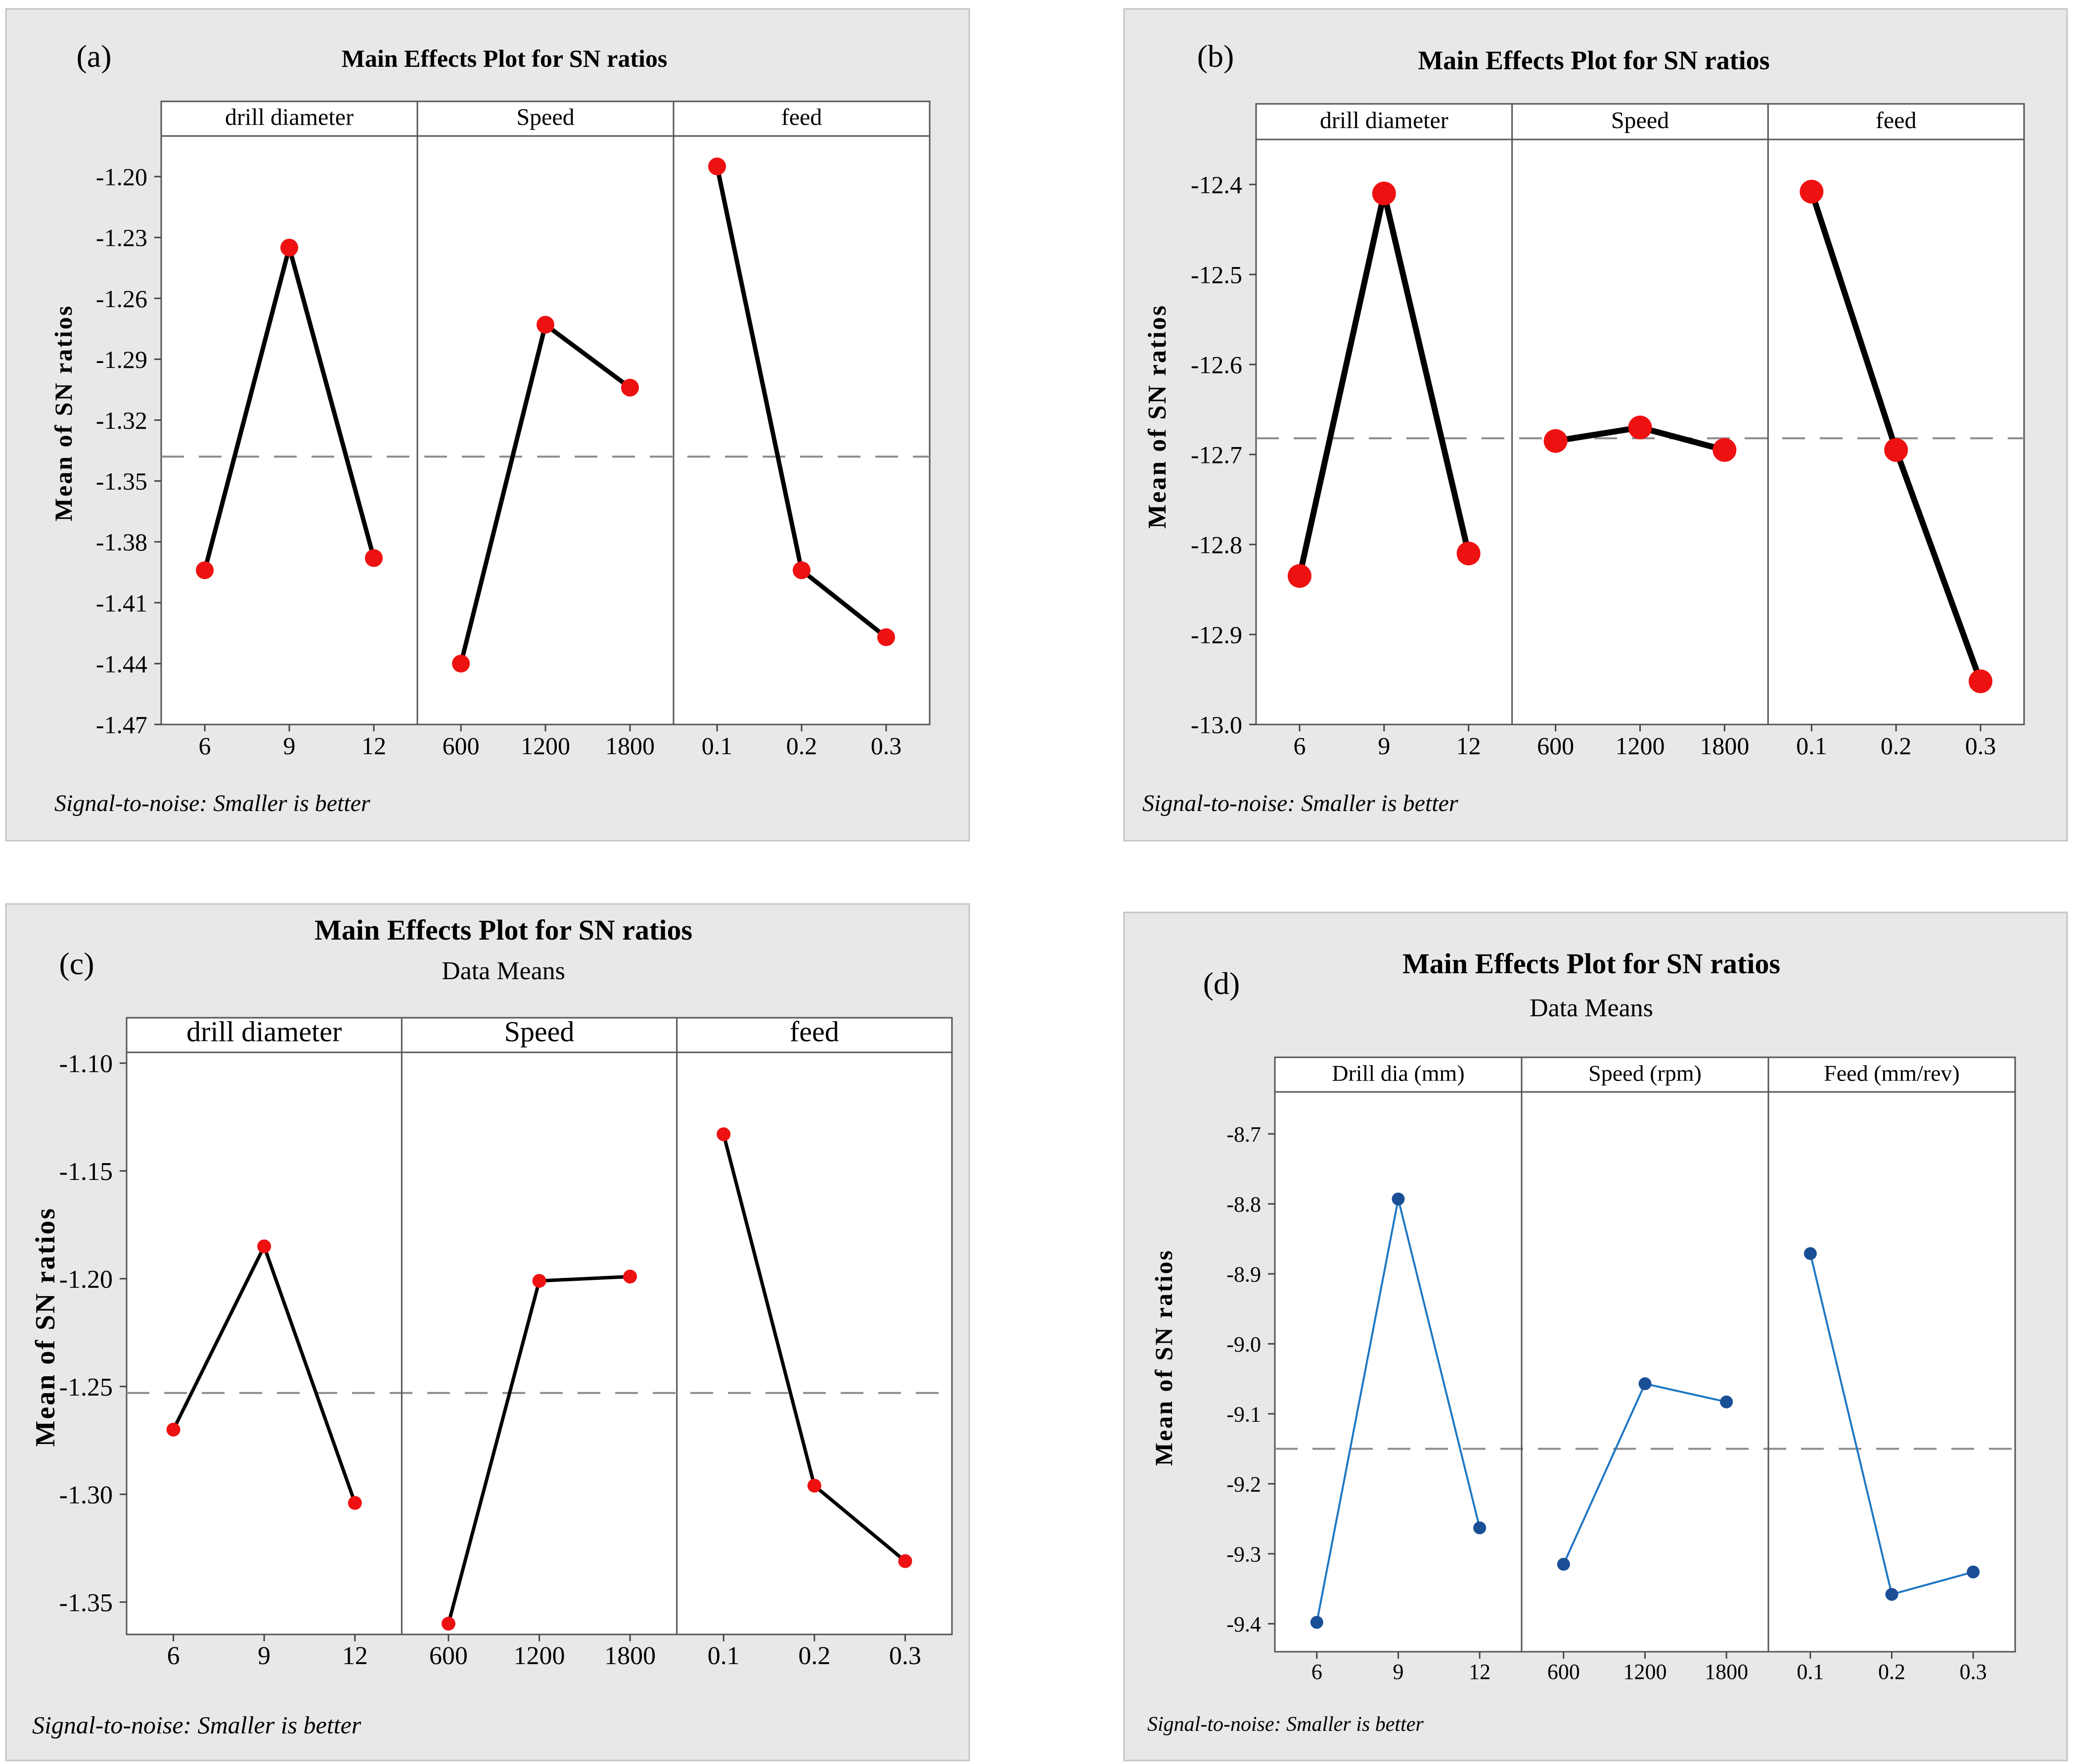 This screenshot has width=2074, height=1764. What do you see at coordinates (1215, 56) in the screenshot?
I see `panel-label: (b)` at bounding box center [1215, 56].